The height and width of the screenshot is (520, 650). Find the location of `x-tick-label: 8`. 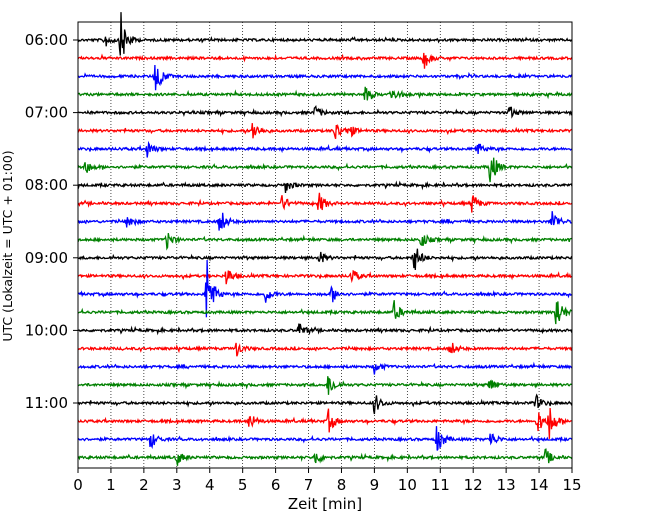

x-tick-label: 8 is located at coordinates (342, 485).